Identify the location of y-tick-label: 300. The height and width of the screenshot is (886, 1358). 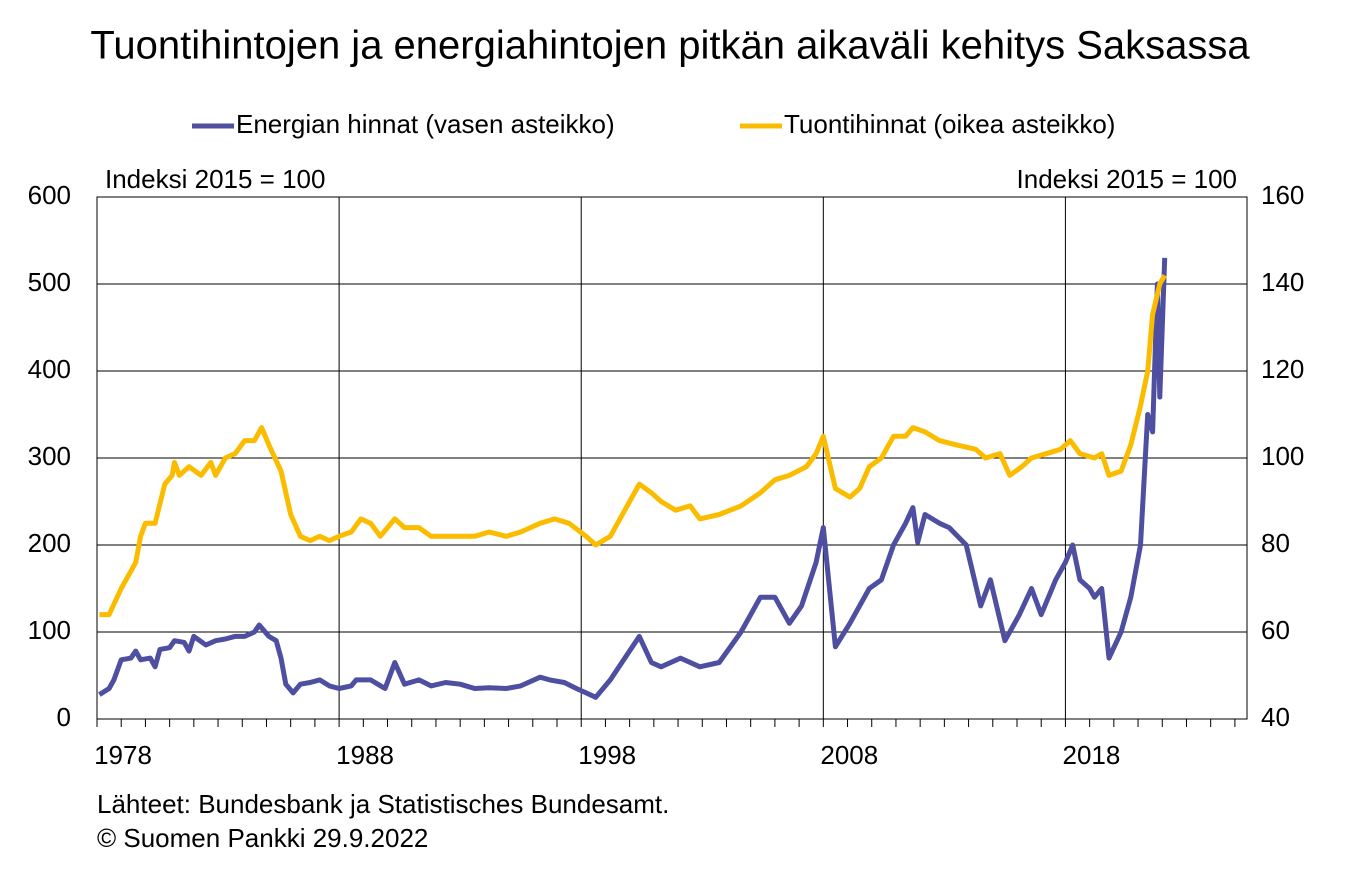
(49, 456).